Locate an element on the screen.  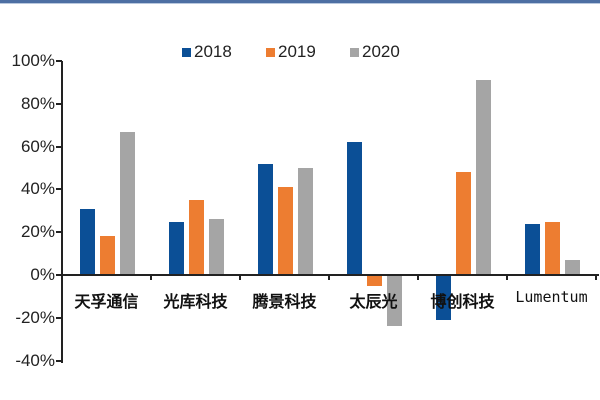
y-axis is located at coordinates (62, 212).